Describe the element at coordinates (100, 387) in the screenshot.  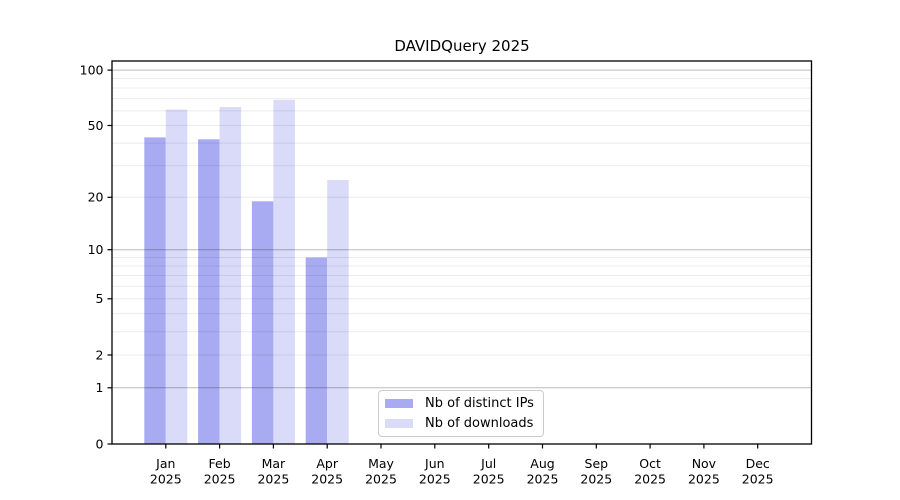
I see `y-tick-label-1: 1` at that location.